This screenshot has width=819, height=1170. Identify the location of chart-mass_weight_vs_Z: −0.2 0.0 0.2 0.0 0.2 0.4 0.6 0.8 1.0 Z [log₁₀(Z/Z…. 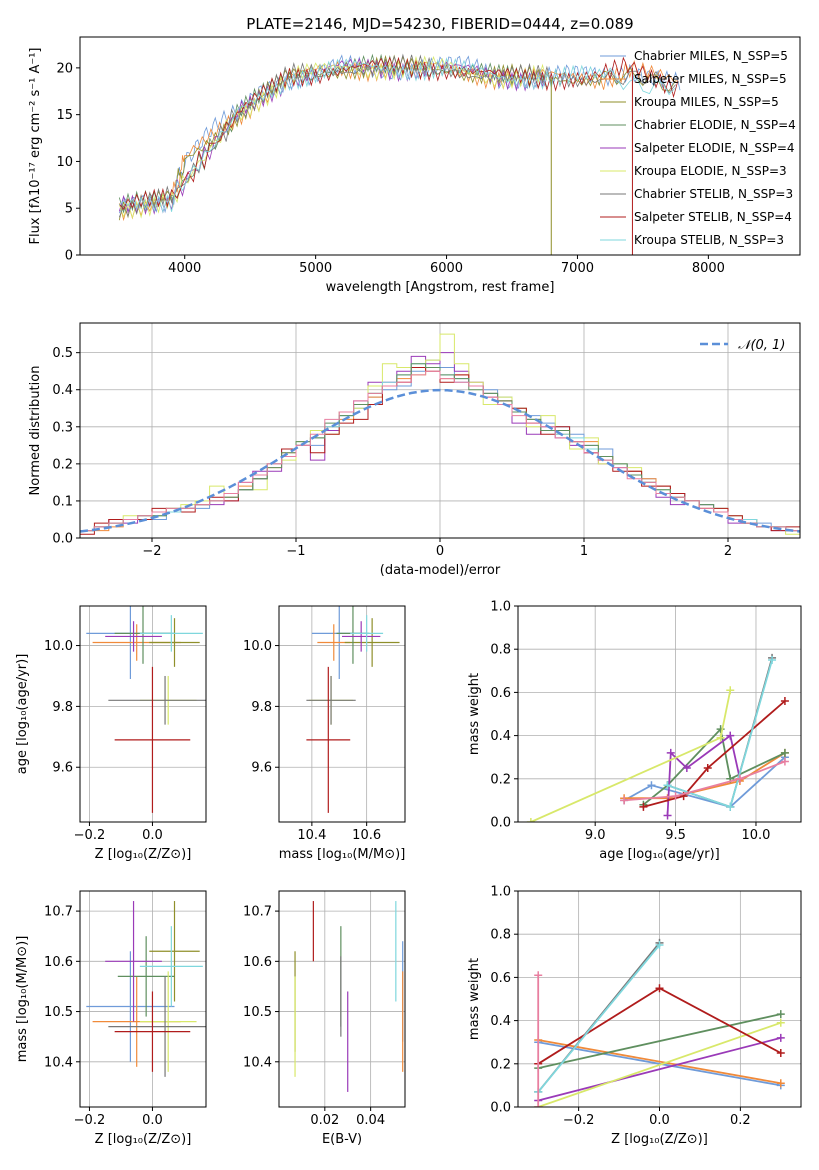
(634, 1016).